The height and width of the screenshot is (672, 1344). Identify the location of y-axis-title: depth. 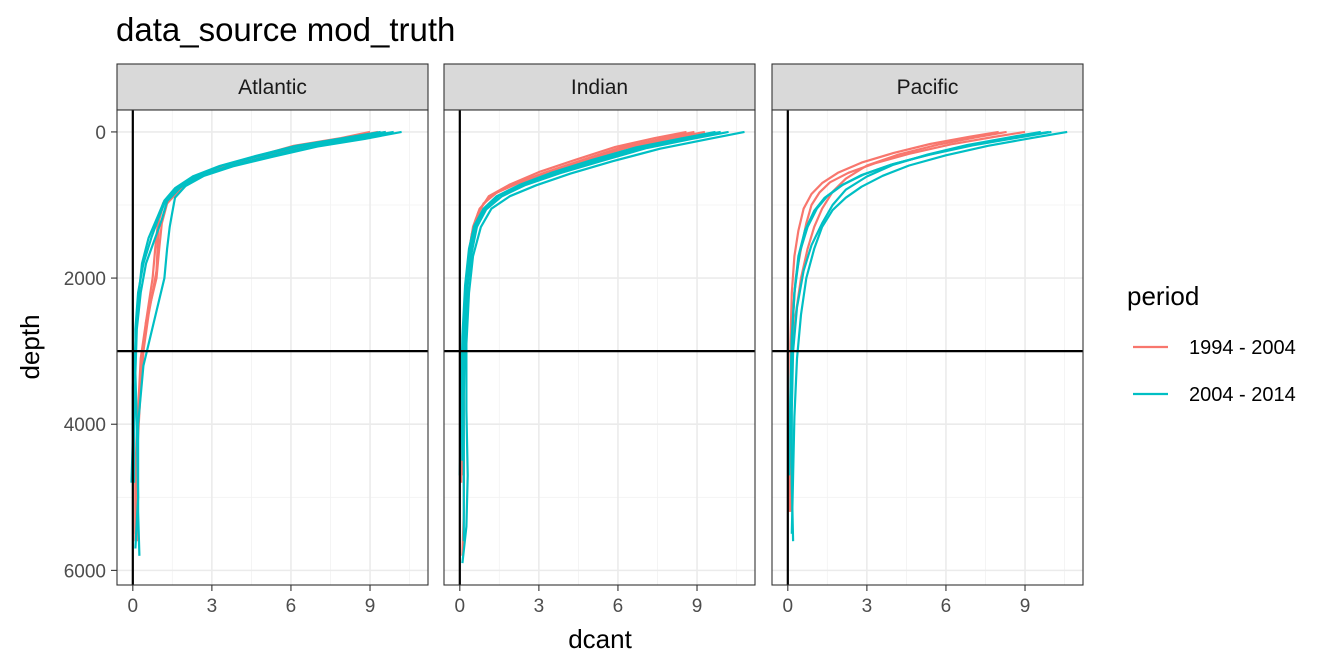
(30, 346).